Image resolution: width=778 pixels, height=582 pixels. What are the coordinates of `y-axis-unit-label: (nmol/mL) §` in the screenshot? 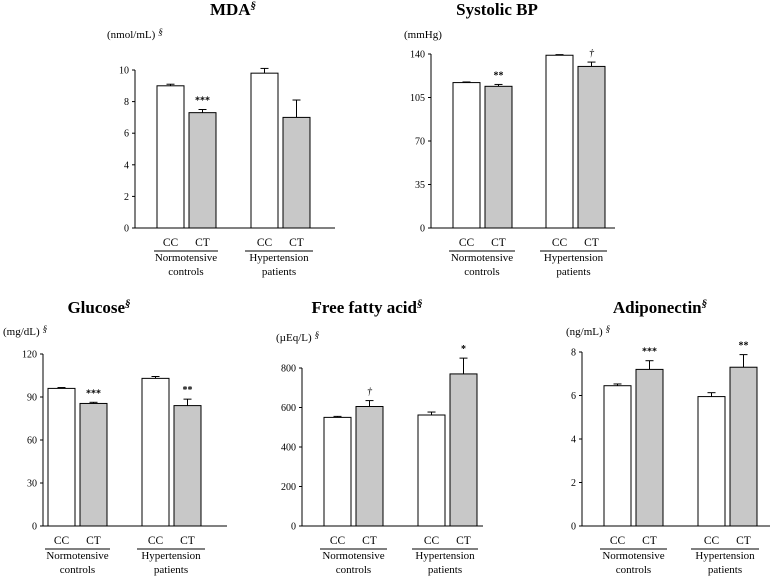 It's located at (135, 34).